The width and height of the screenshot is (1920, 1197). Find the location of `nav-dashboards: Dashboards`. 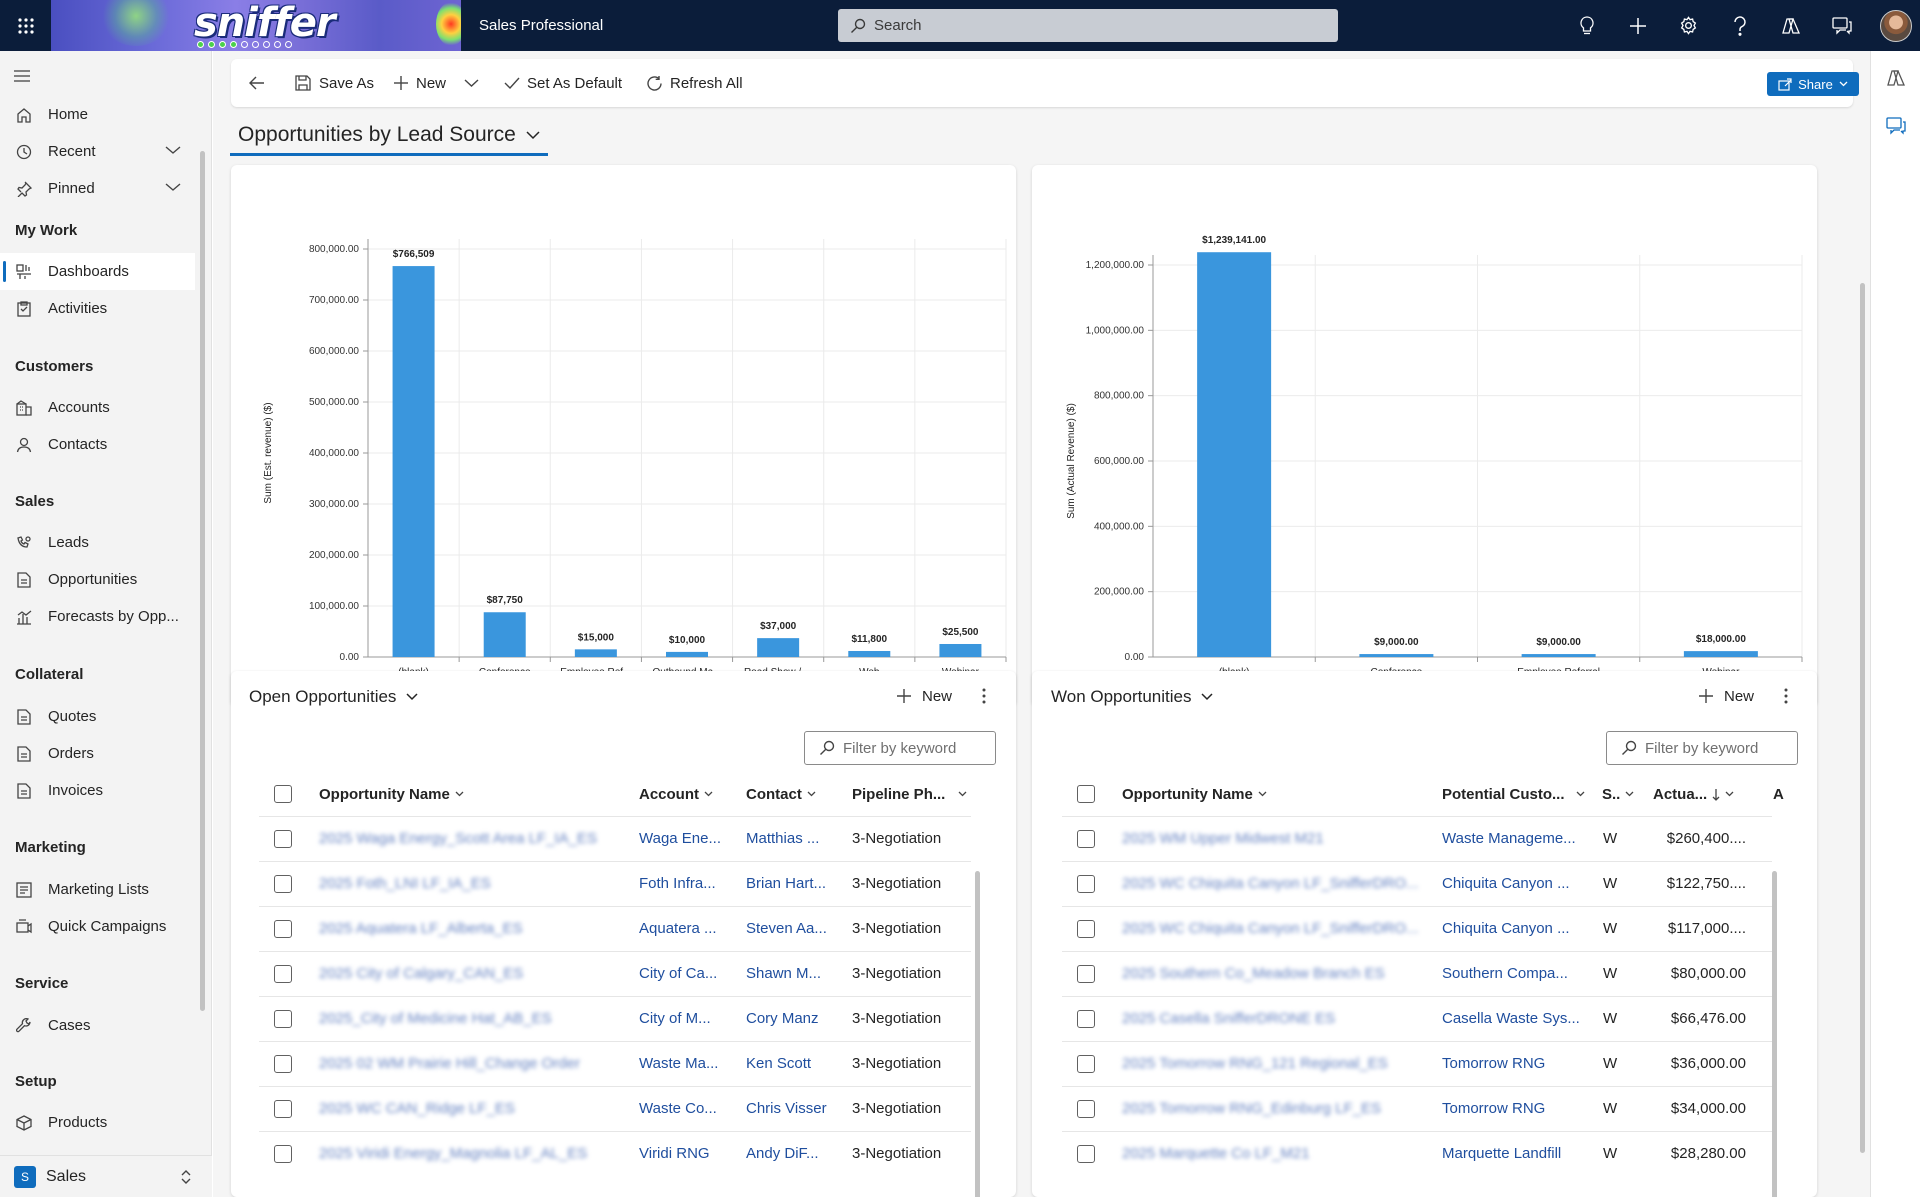

nav-dashboards: Dashboards is located at coordinates (97, 271).